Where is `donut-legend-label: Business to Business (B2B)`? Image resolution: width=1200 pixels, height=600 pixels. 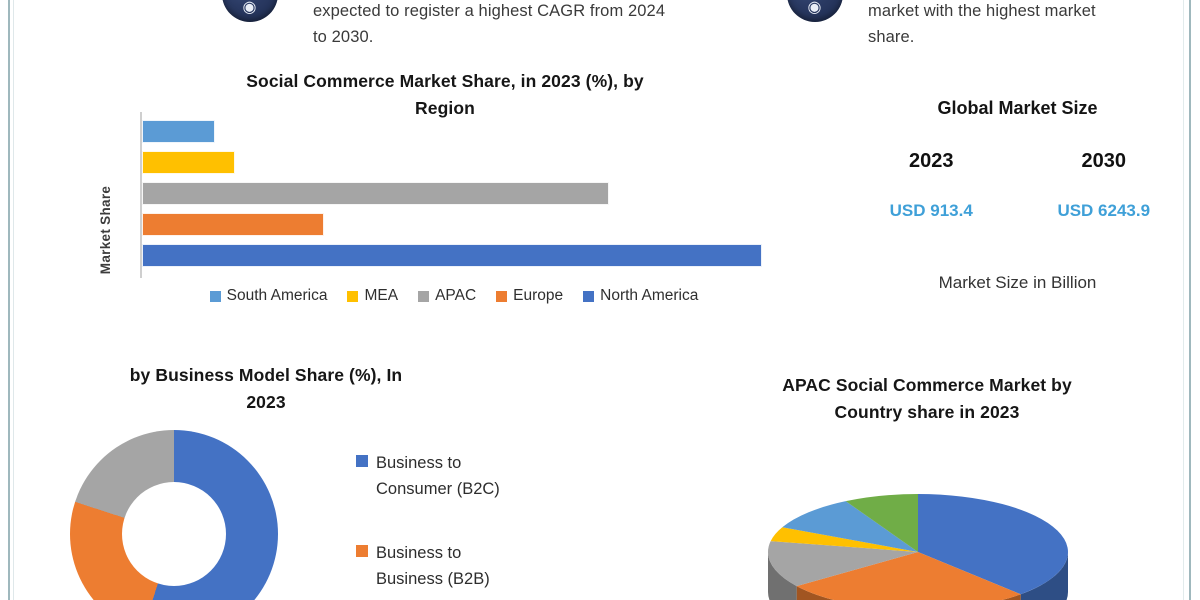
donut-legend-label: Business to Business (B2B) is located at coordinates (433, 566).